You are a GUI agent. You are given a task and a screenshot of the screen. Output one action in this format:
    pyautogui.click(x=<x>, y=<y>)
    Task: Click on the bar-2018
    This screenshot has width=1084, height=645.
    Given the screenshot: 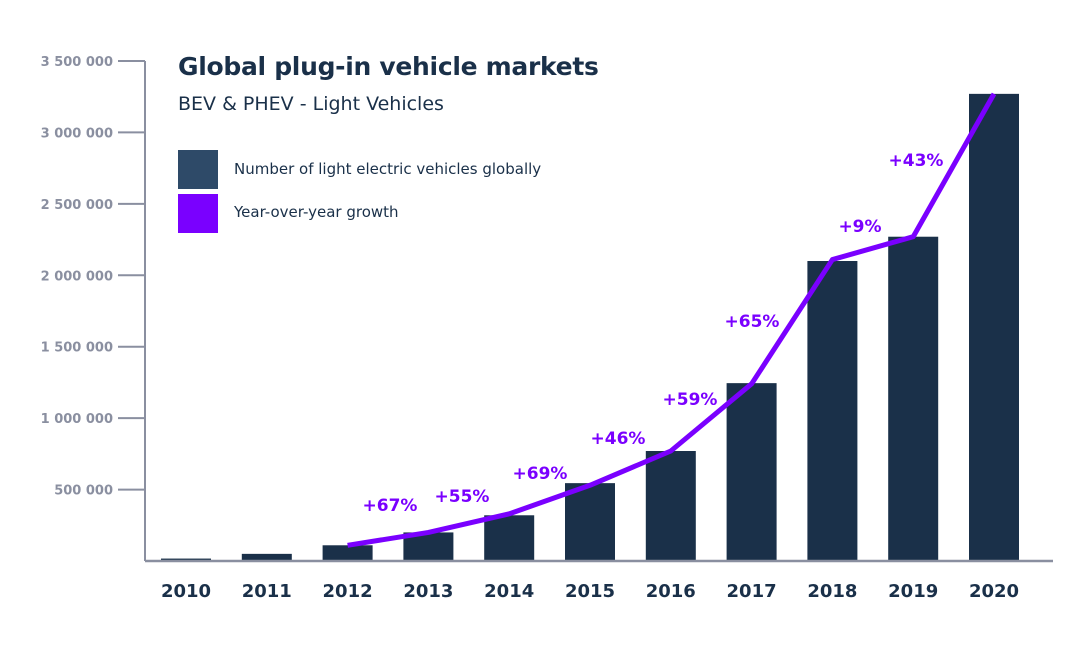 What is the action you would take?
    pyautogui.click(x=832, y=411)
    